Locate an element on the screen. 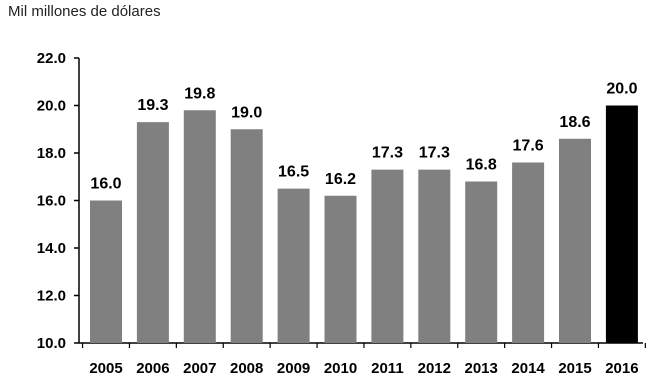  x-tick-label-2014: 2014 is located at coordinates (528, 368).